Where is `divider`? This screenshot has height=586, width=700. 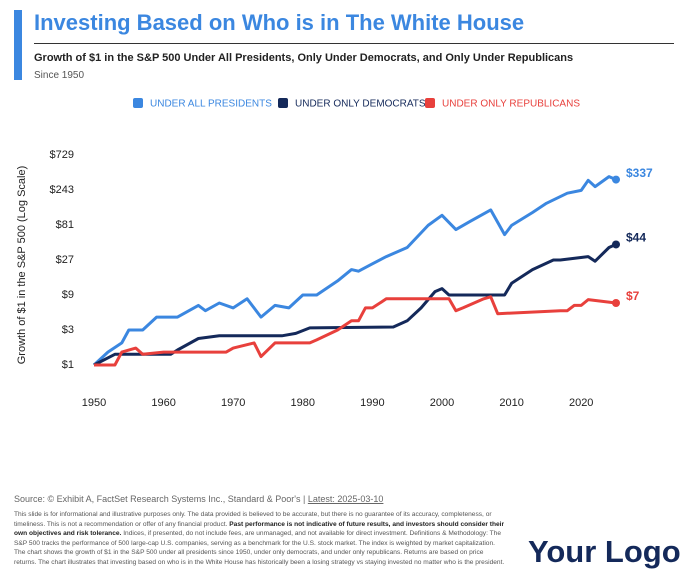 divider is located at coordinates (354, 43).